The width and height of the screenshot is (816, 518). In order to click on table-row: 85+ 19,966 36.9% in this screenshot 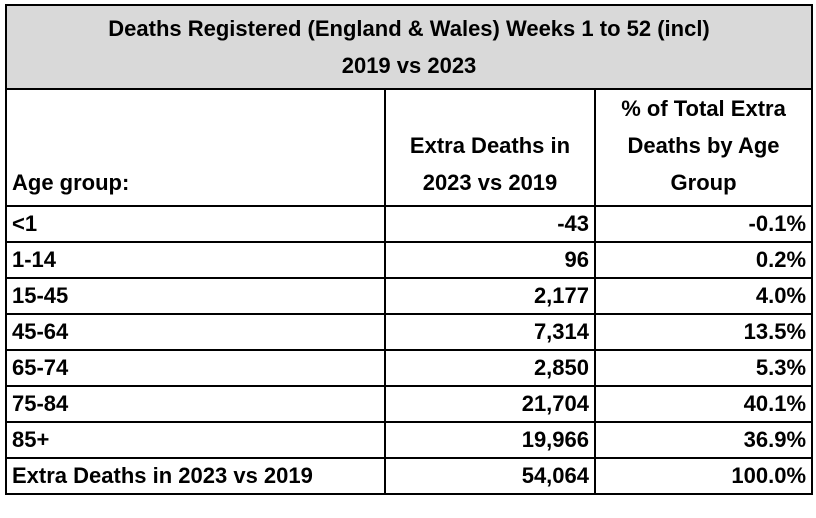, I will do `click(409, 440)`.